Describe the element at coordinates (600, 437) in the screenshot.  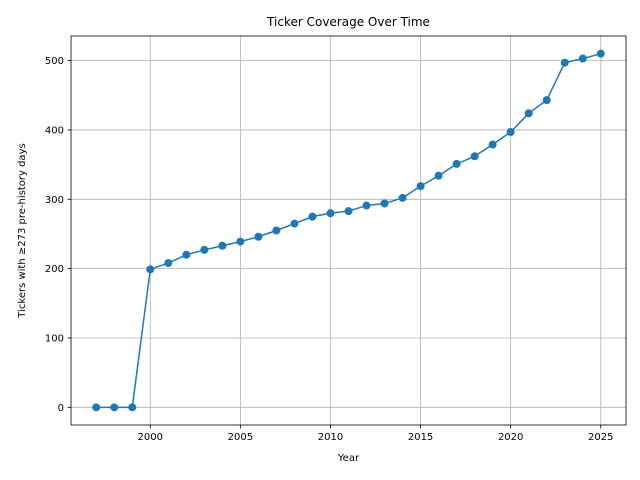
I see `x-tick-label: 2025` at that location.